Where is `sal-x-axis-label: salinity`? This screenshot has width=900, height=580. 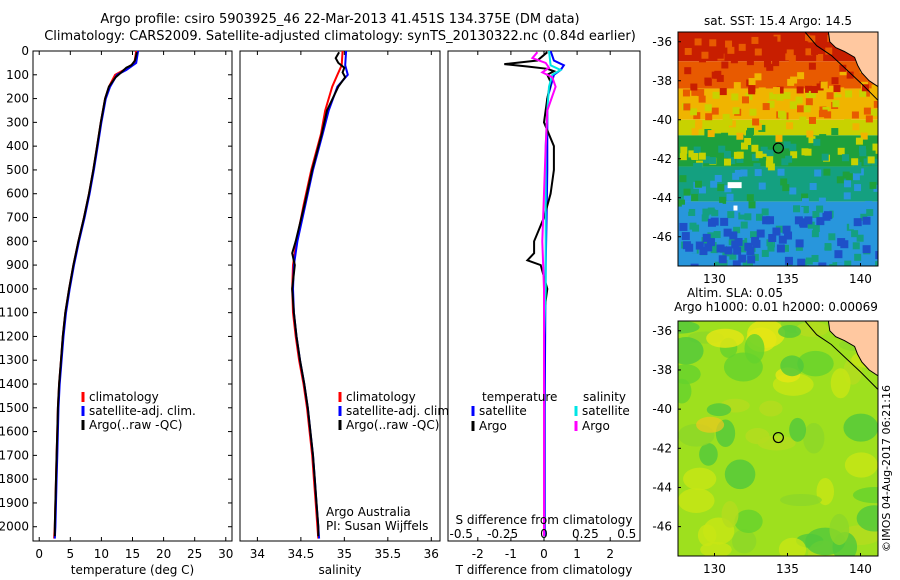
sal-x-axis-label: salinity is located at coordinates (339, 570).